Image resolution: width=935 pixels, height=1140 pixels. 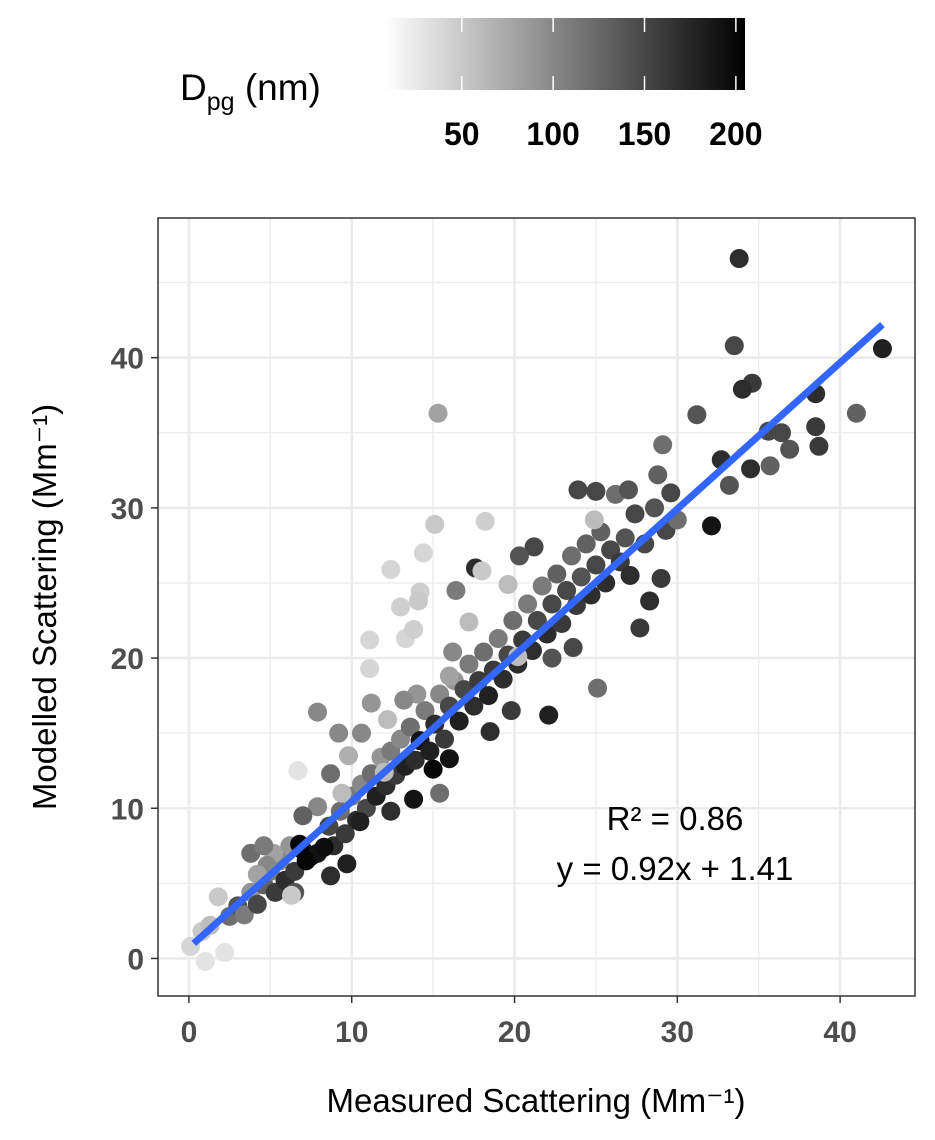 I want to click on y-tick-label: 0, so click(x=135, y=959).